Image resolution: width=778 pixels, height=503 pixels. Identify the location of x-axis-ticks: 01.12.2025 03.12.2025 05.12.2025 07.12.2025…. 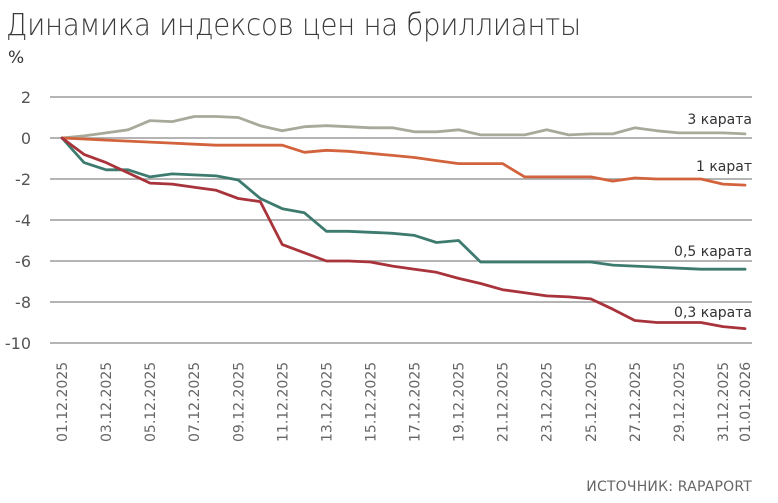
(404, 402).